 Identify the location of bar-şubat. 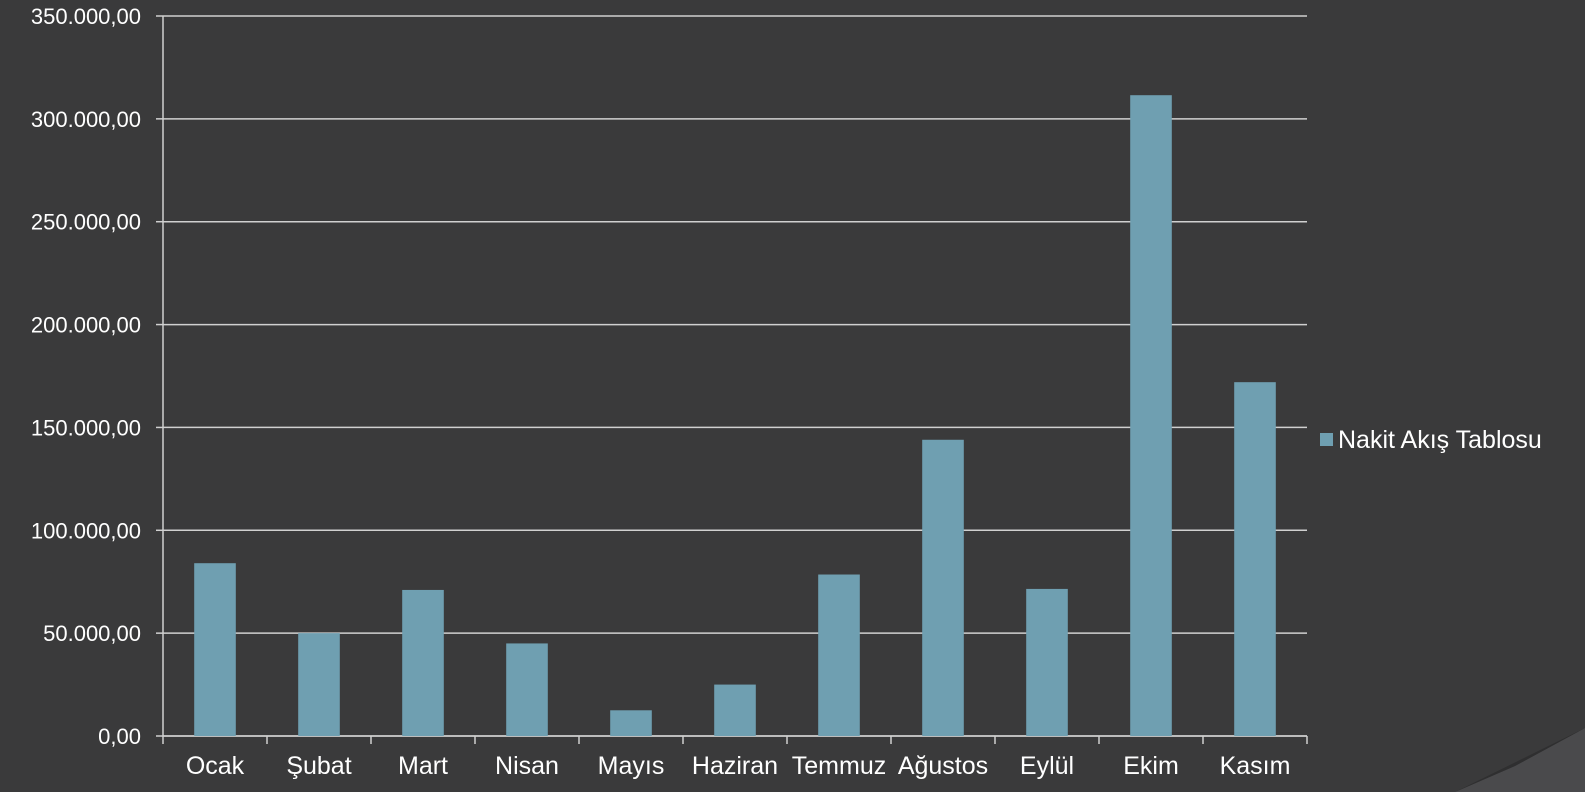
(319, 684).